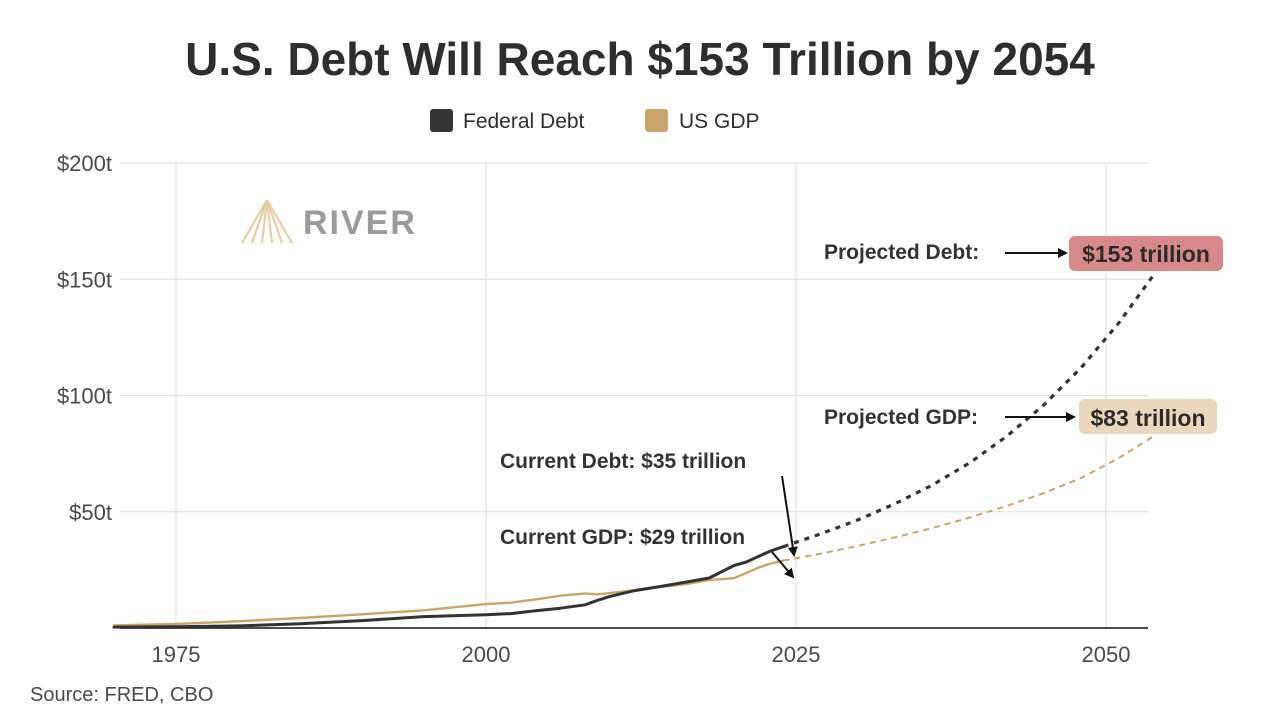  What do you see at coordinates (90, 512) in the screenshot?
I see `y-tick-label-50: $50t` at bounding box center [90, 512].